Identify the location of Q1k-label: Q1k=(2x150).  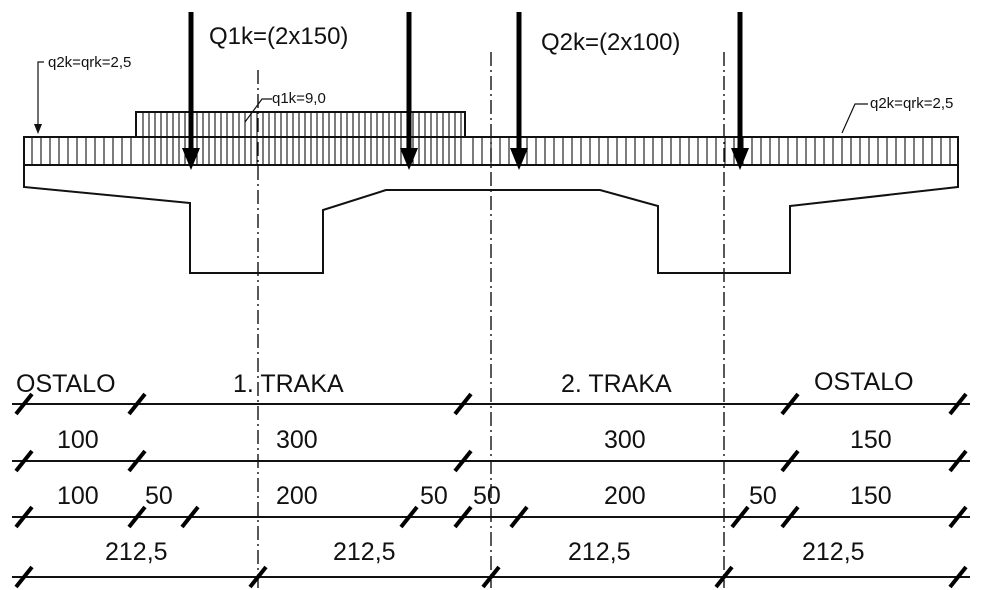
(278, 36).